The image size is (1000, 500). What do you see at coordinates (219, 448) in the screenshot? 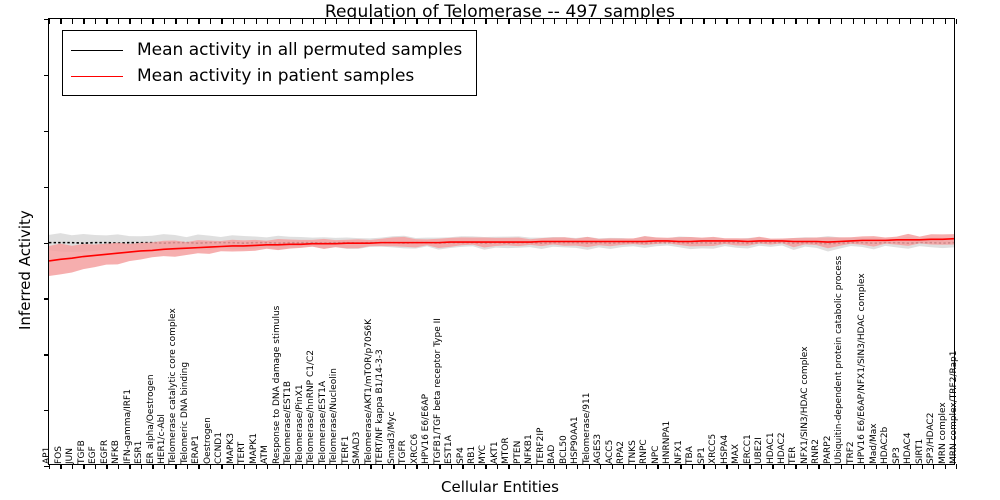
I see `x-tick-label: CCND1` at bounding box center [219, 448].